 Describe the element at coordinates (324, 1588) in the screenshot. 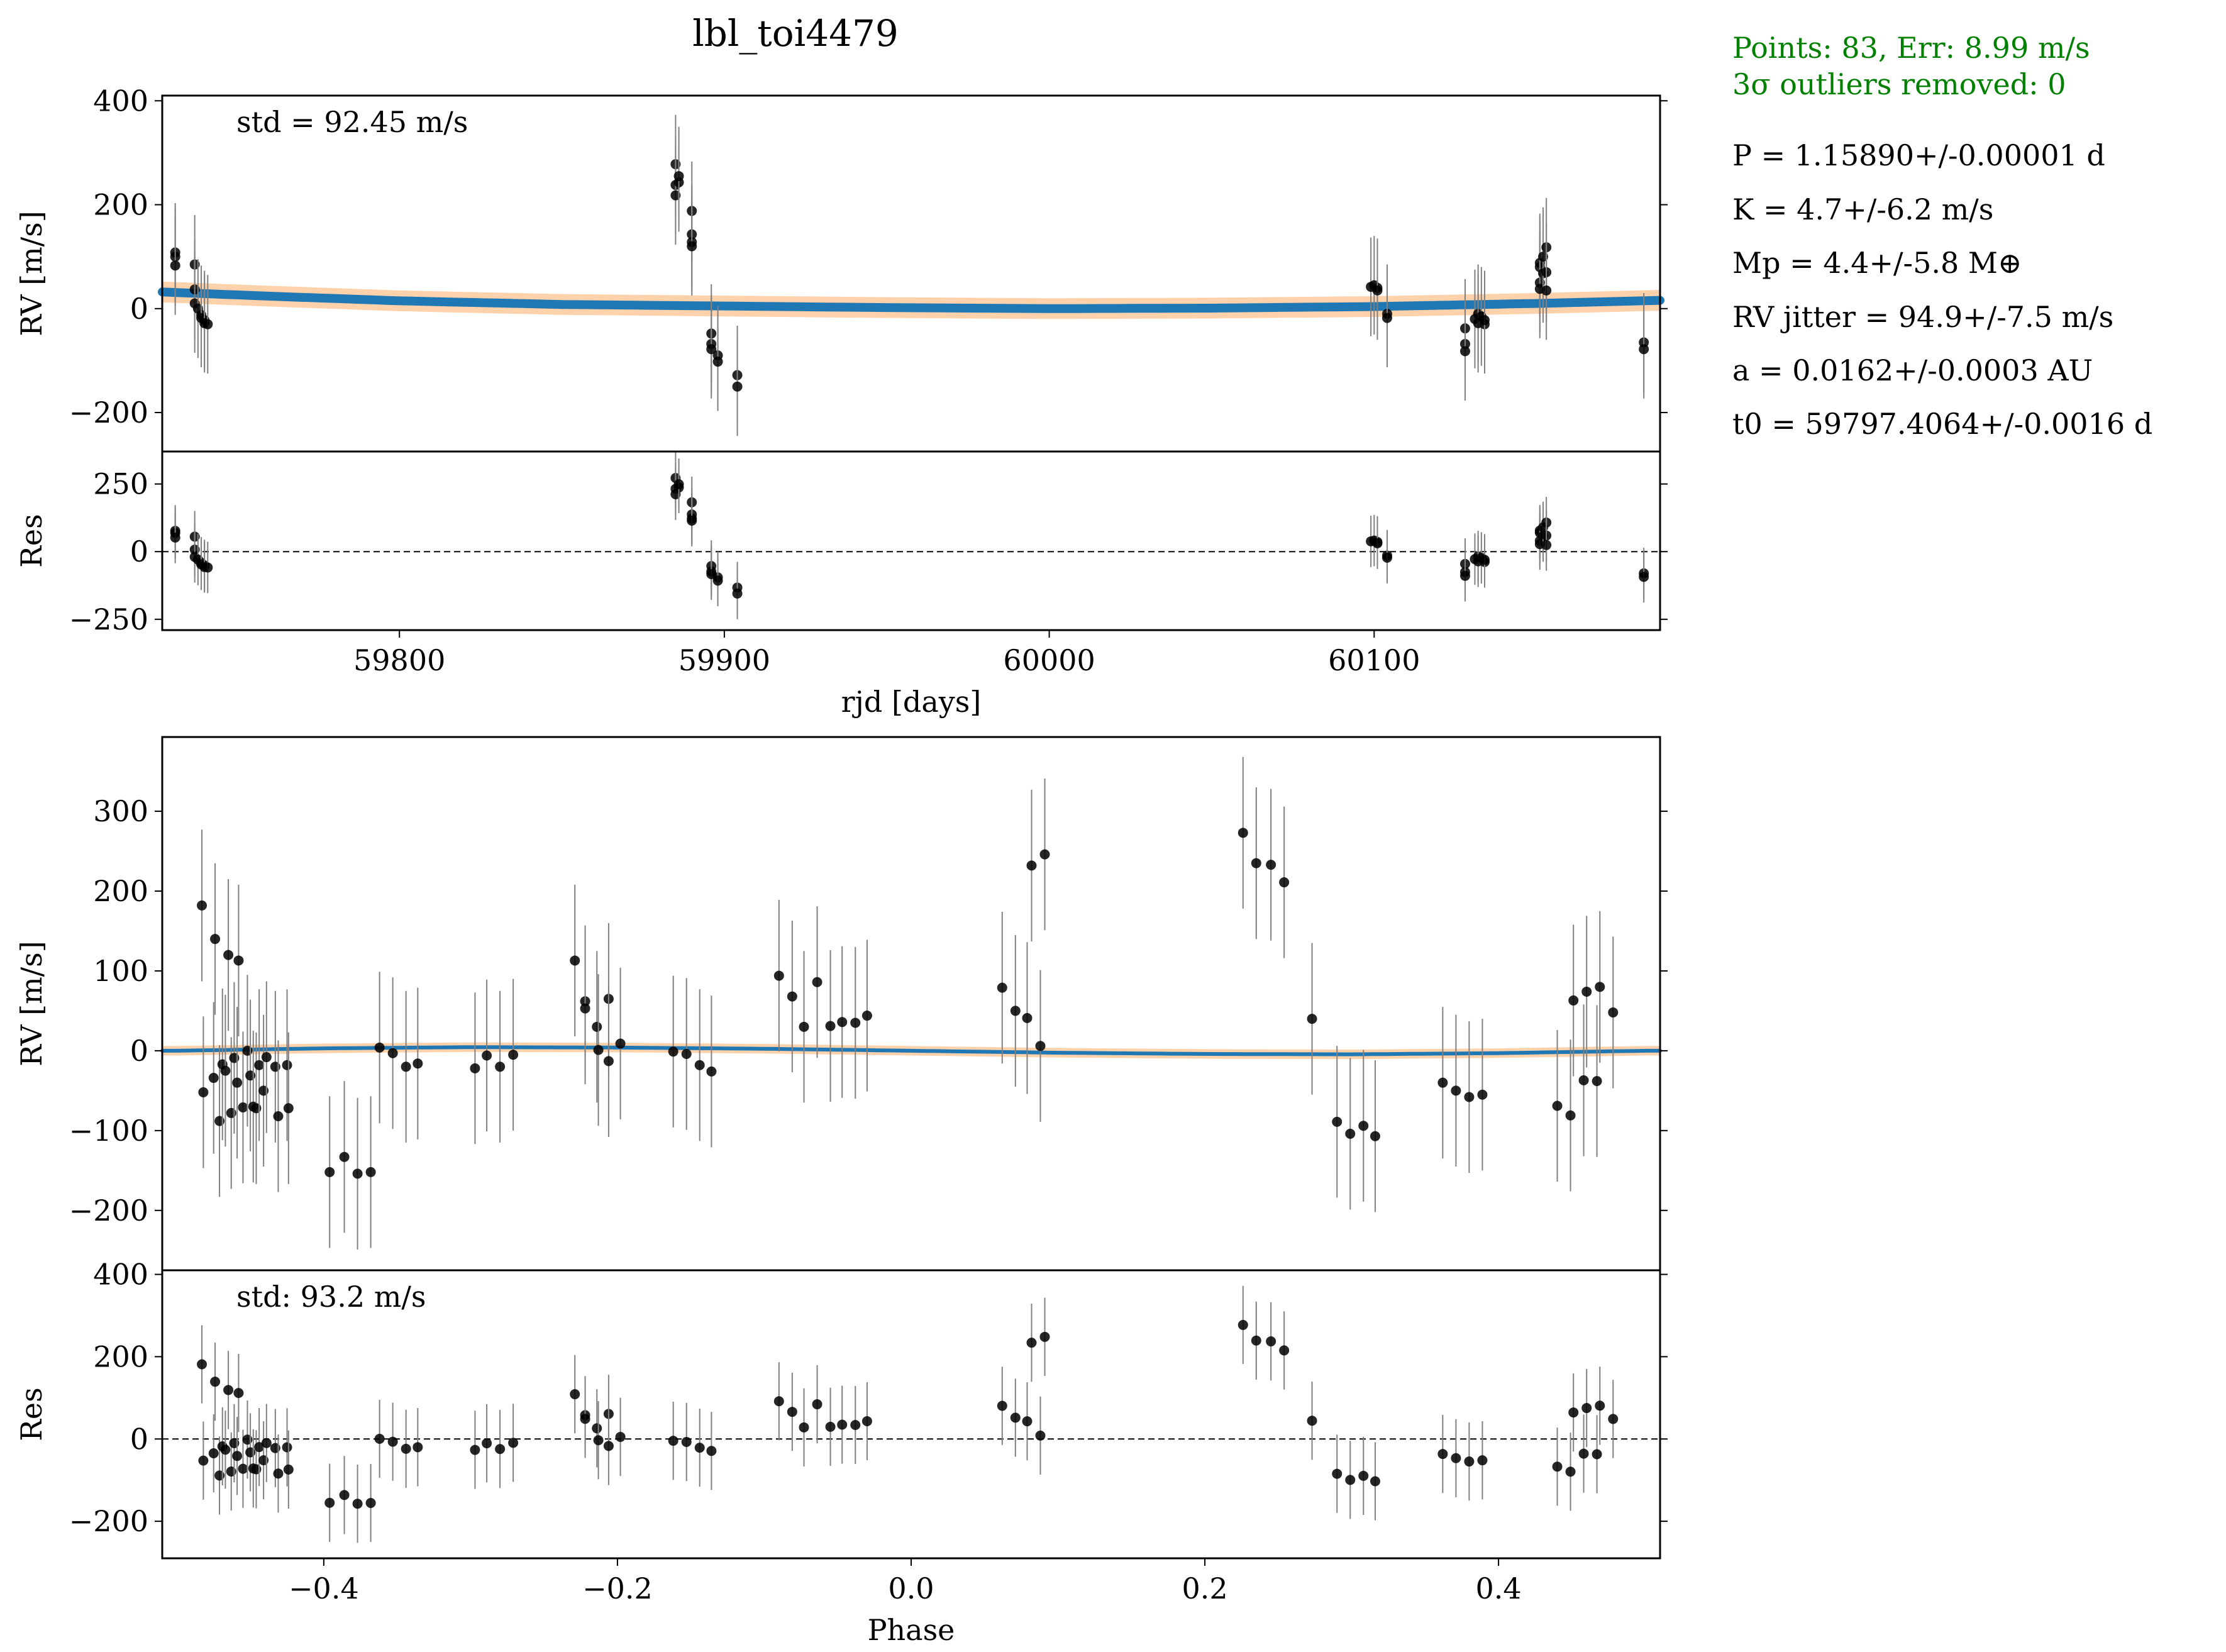

I see `x-tick-label: −0.4` at that location.